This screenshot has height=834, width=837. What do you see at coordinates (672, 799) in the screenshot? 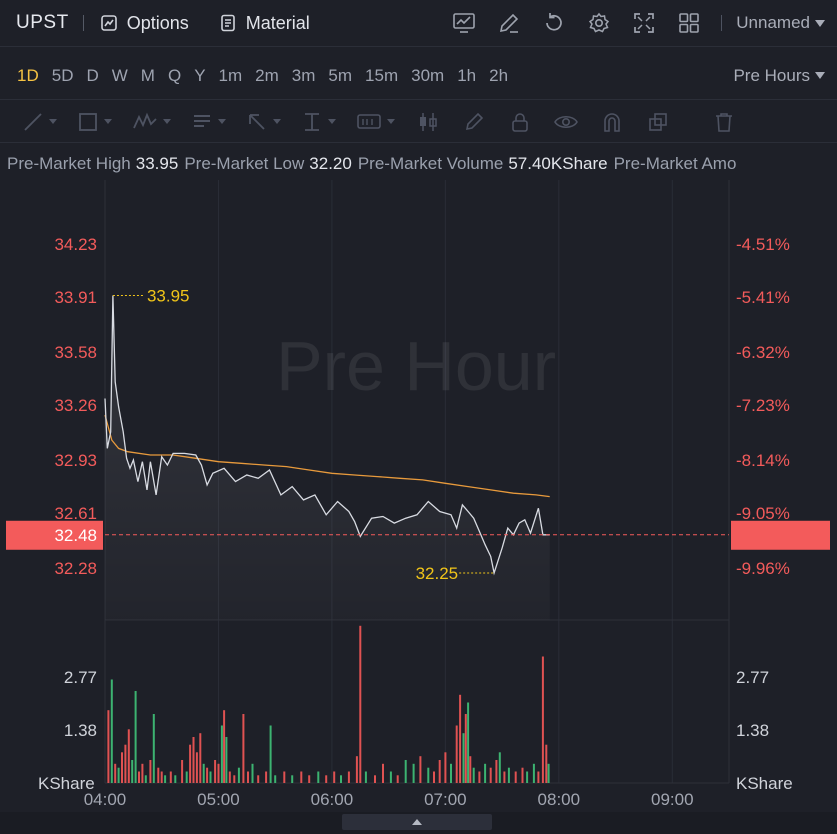
I see `x-tick-label: 09:00` at bounding box center [672, 799].